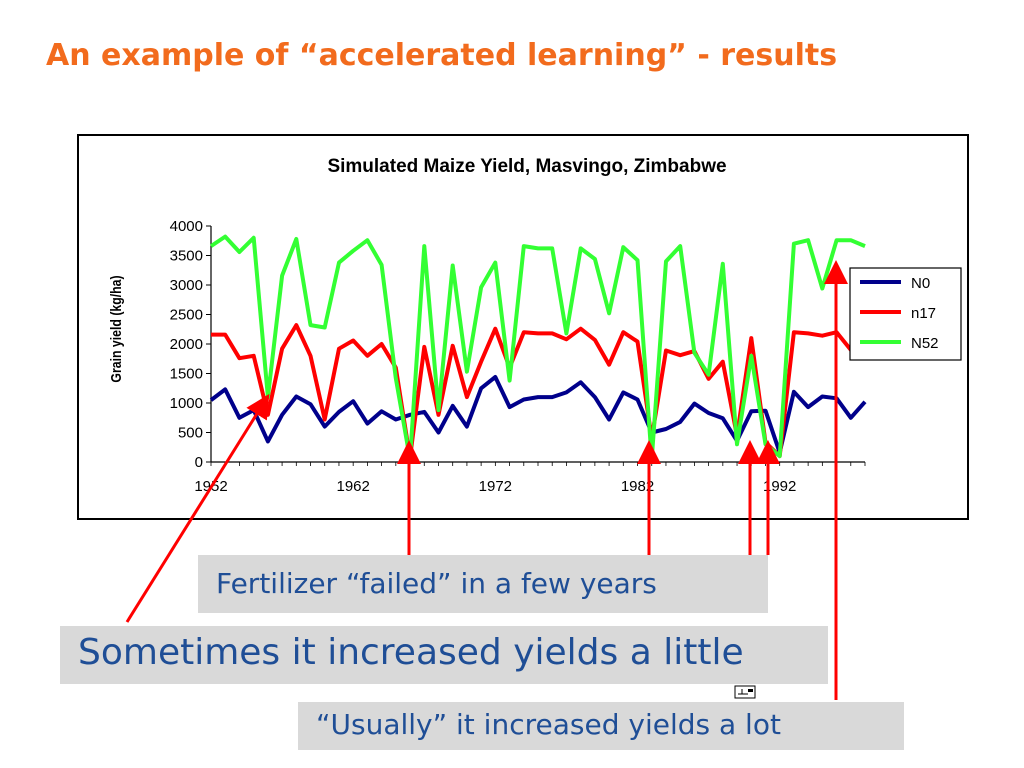 The image size is (1024, 768). Describe the element at coordinates (199, 462) in the screenshot. I see `y-tick-label: 0` at that location.